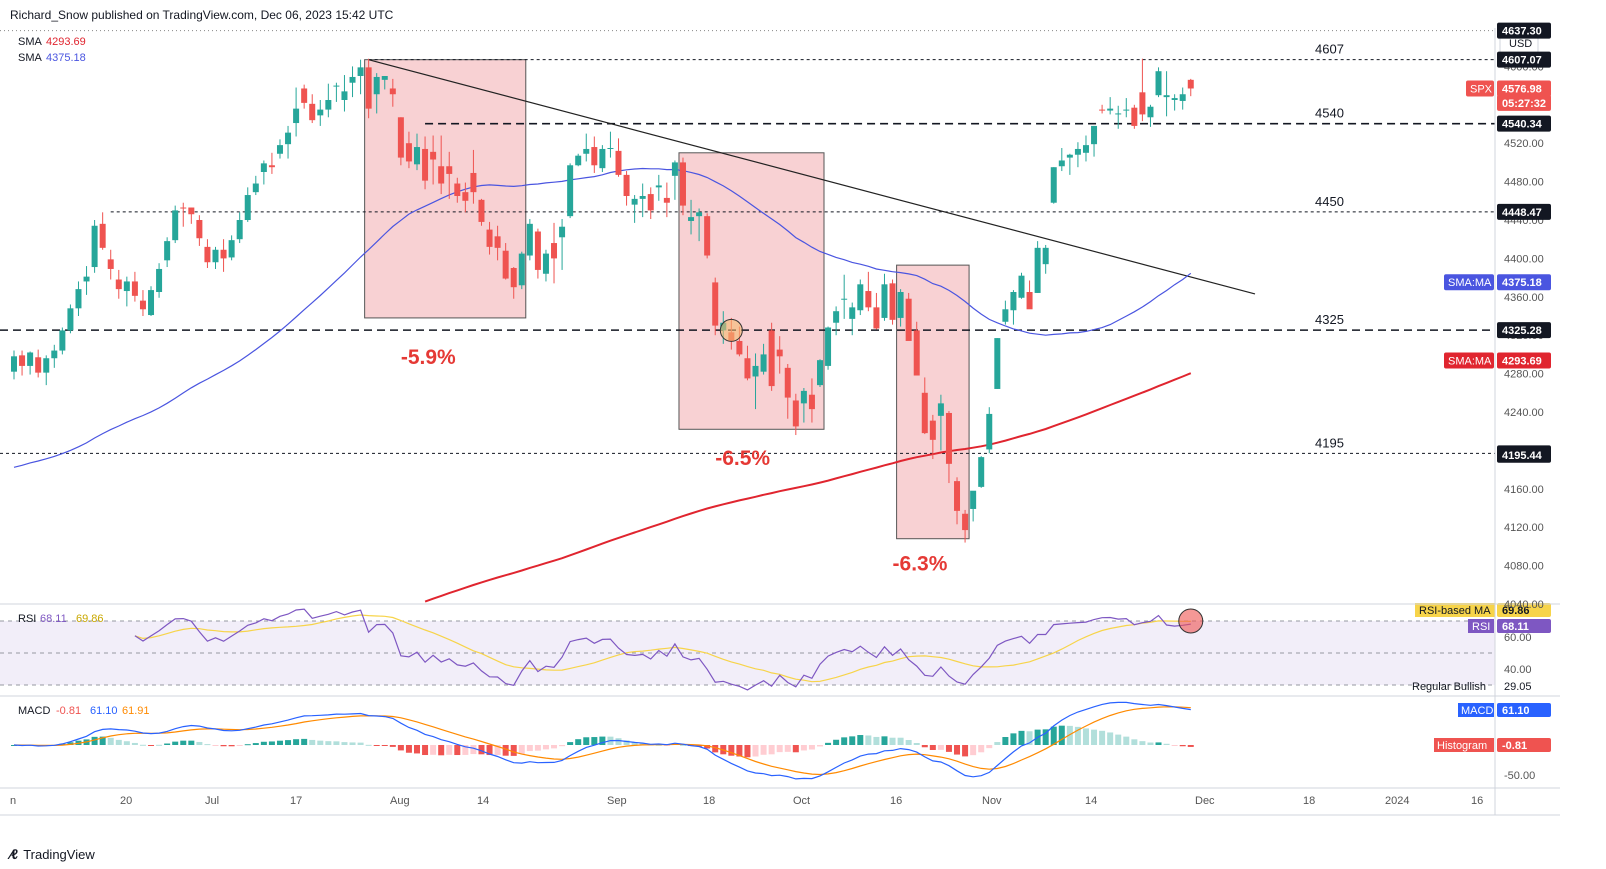 The image size is (1606, 869). I want to click on price-tick-label: 4240.00, so click(1524, 413).